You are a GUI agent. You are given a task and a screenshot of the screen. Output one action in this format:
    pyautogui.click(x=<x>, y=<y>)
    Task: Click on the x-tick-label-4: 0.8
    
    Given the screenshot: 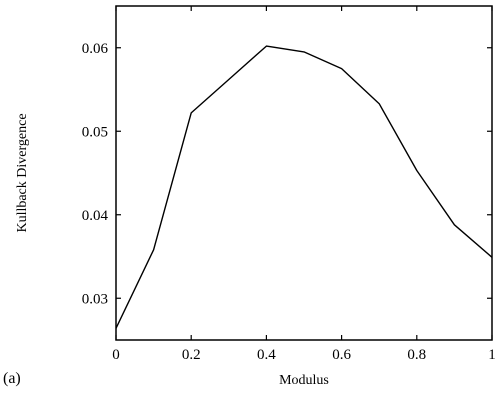 What is the action you would take?
    pyautogui.click(x=416, y=355)
    